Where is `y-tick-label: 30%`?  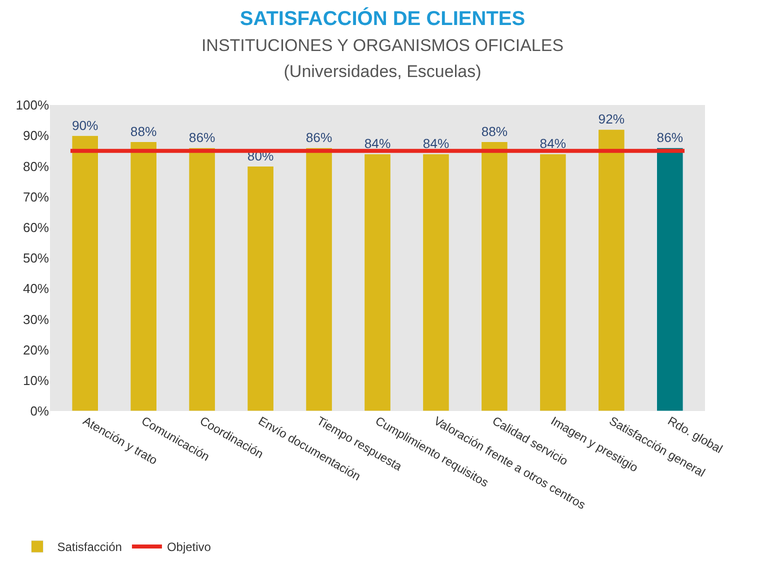 y-tick-label: 30% is located at coordinates (36, 319).